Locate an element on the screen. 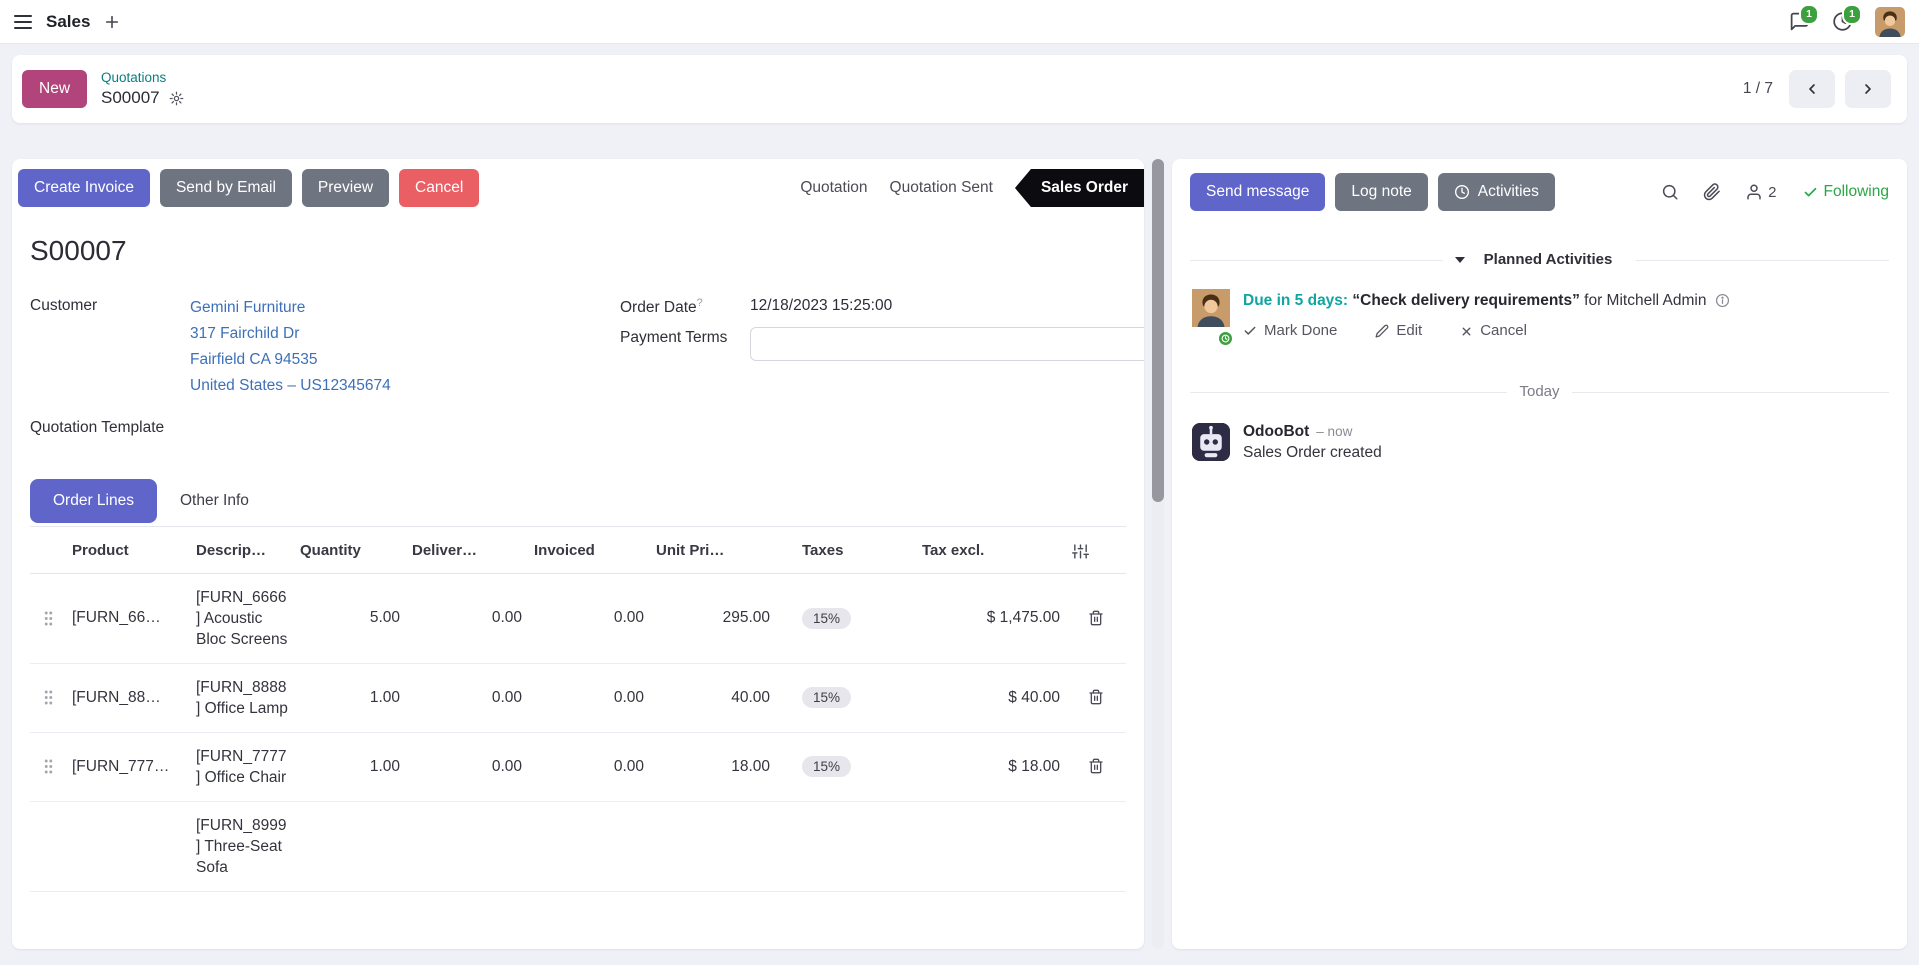 The width and height of the screenshot is (1919, 965). order-date-value: 12/18/2023 15:25:00 is located at coordinates (821, 305).